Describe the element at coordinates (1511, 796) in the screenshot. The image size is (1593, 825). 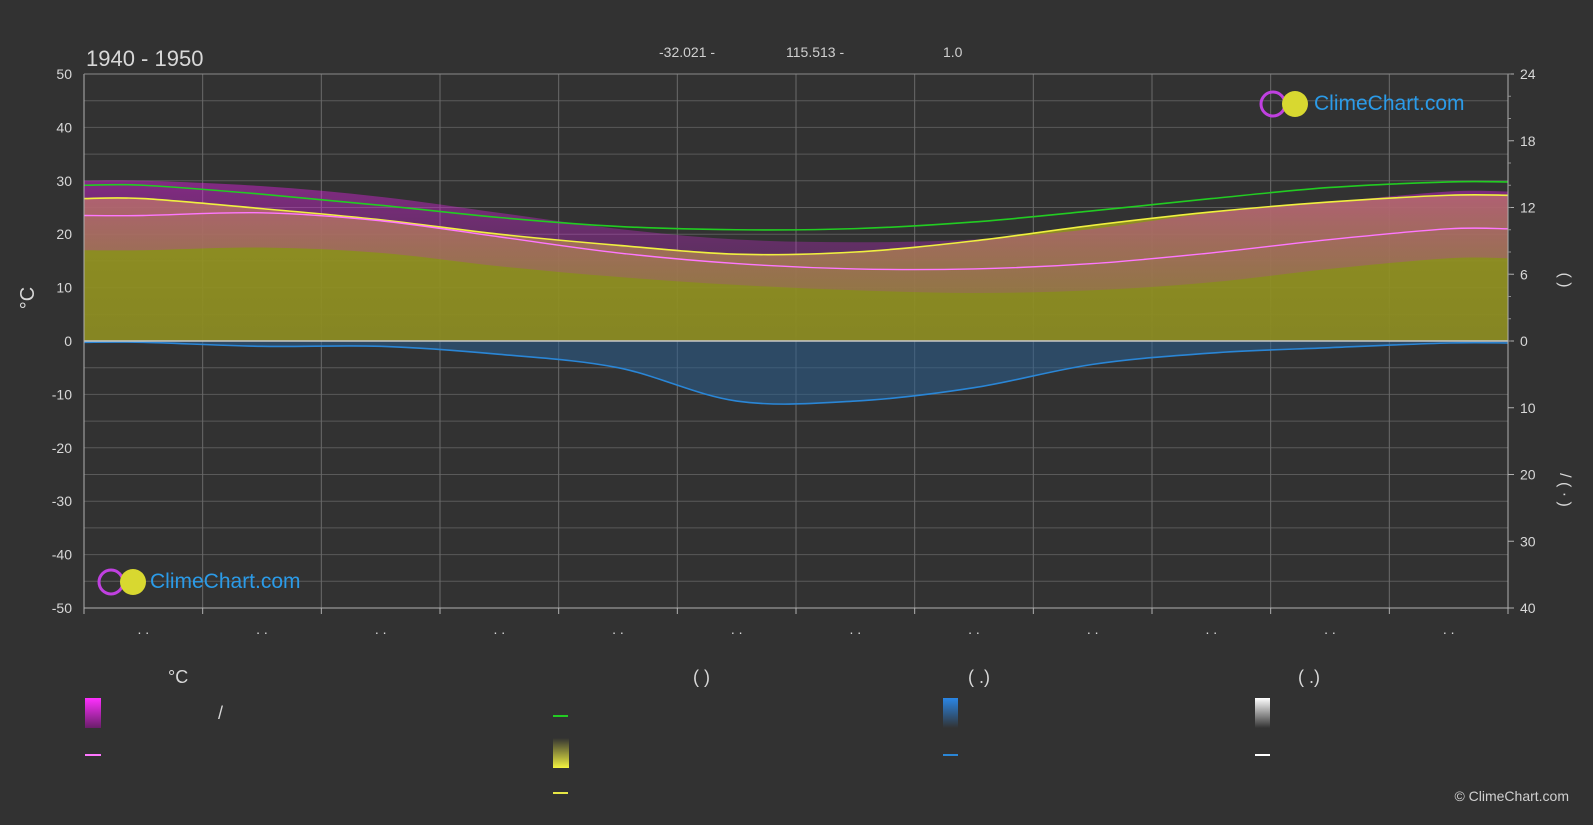
I see `copyright: © ClimeChart.com` at that location.